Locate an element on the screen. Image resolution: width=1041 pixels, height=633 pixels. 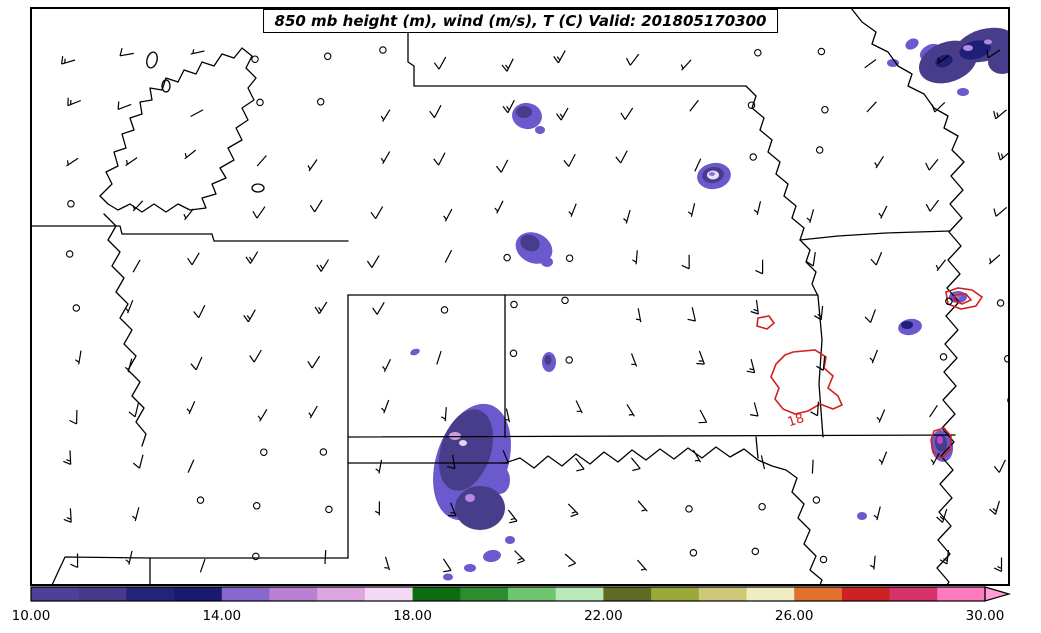
colorbar-tick-label: 14.00 is located at coordinates (221, 616).